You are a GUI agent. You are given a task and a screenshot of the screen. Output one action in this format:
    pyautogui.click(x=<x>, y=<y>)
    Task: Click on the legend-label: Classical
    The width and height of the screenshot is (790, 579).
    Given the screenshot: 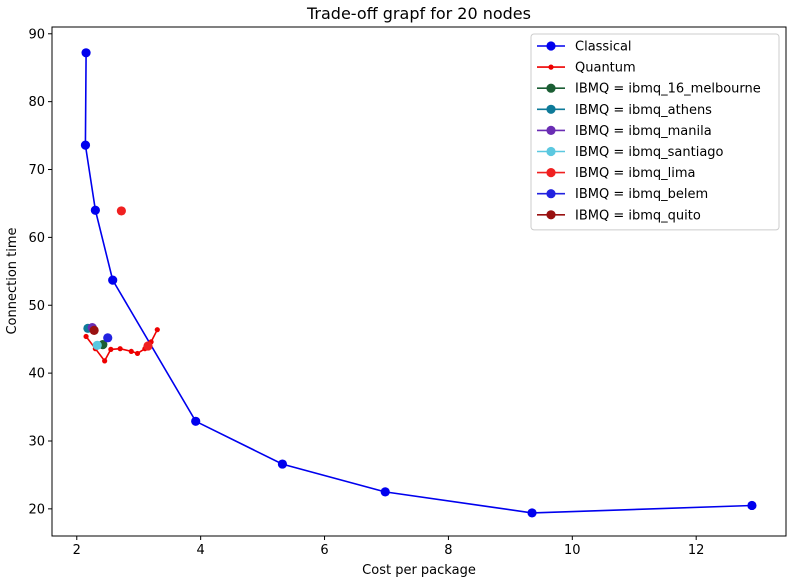 What is the action you would take?
    pyautogui.click(x=603, y=47)
    